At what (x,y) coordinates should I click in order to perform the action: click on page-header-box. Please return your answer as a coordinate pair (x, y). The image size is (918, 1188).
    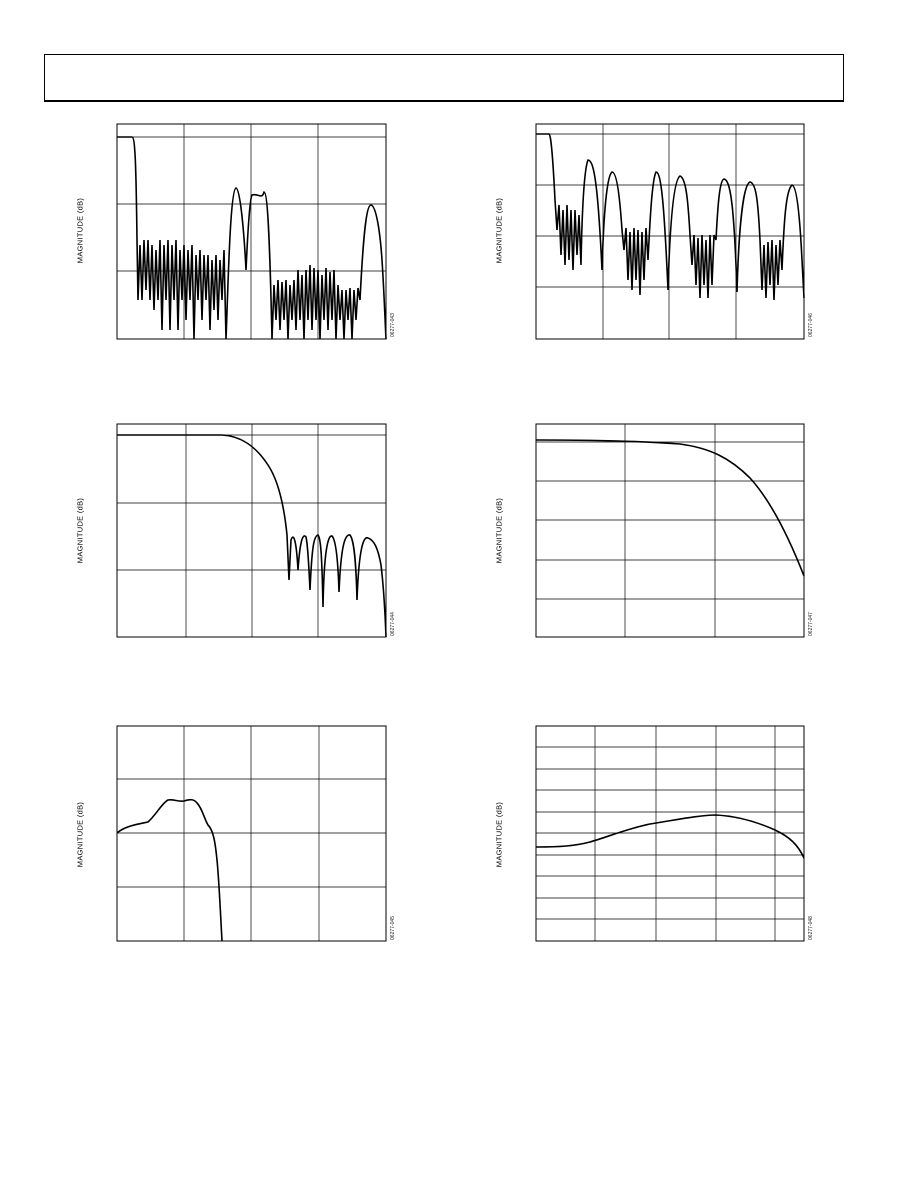
    Looking at the image, I should click on (444, 78).